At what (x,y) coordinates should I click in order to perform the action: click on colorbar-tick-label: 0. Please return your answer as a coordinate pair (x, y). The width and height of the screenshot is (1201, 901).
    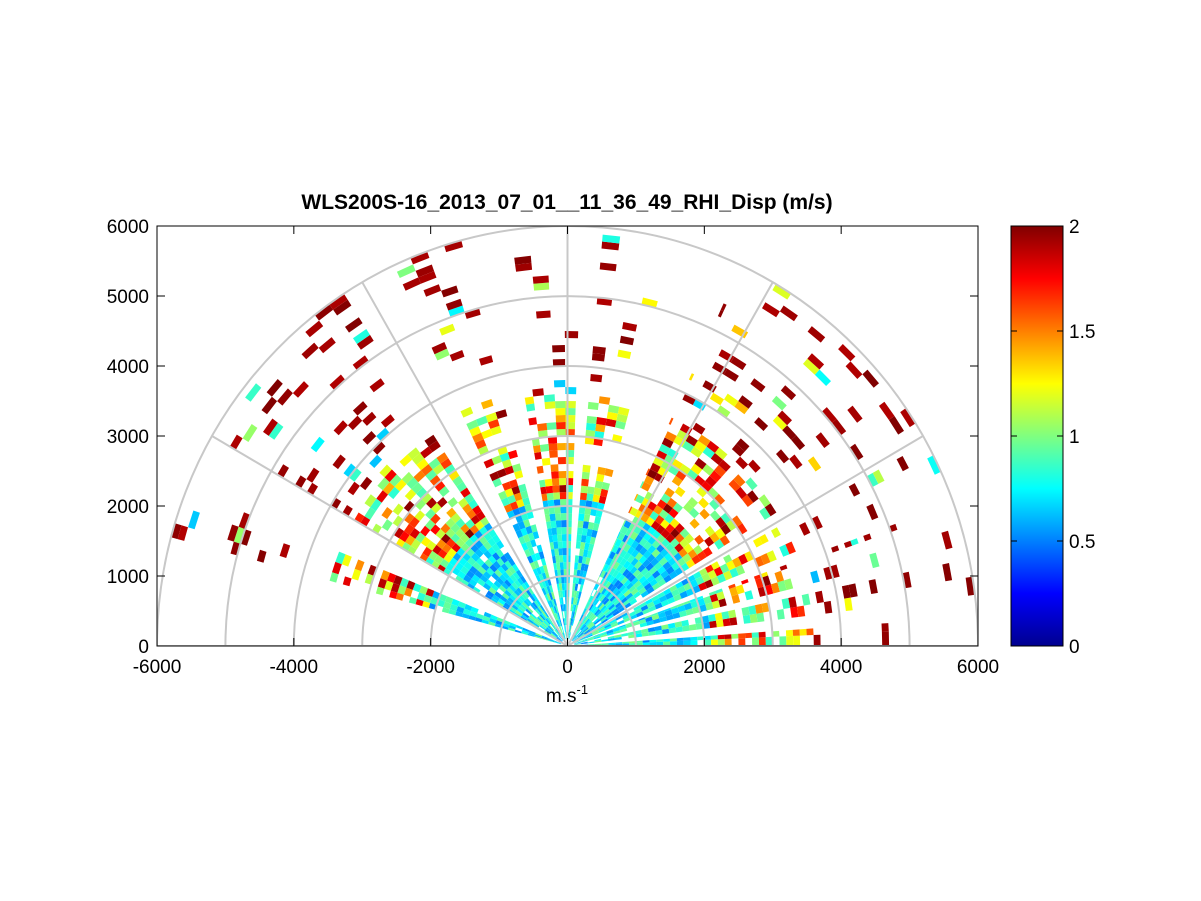
    Looking at the image, I should click on (1074, 647).